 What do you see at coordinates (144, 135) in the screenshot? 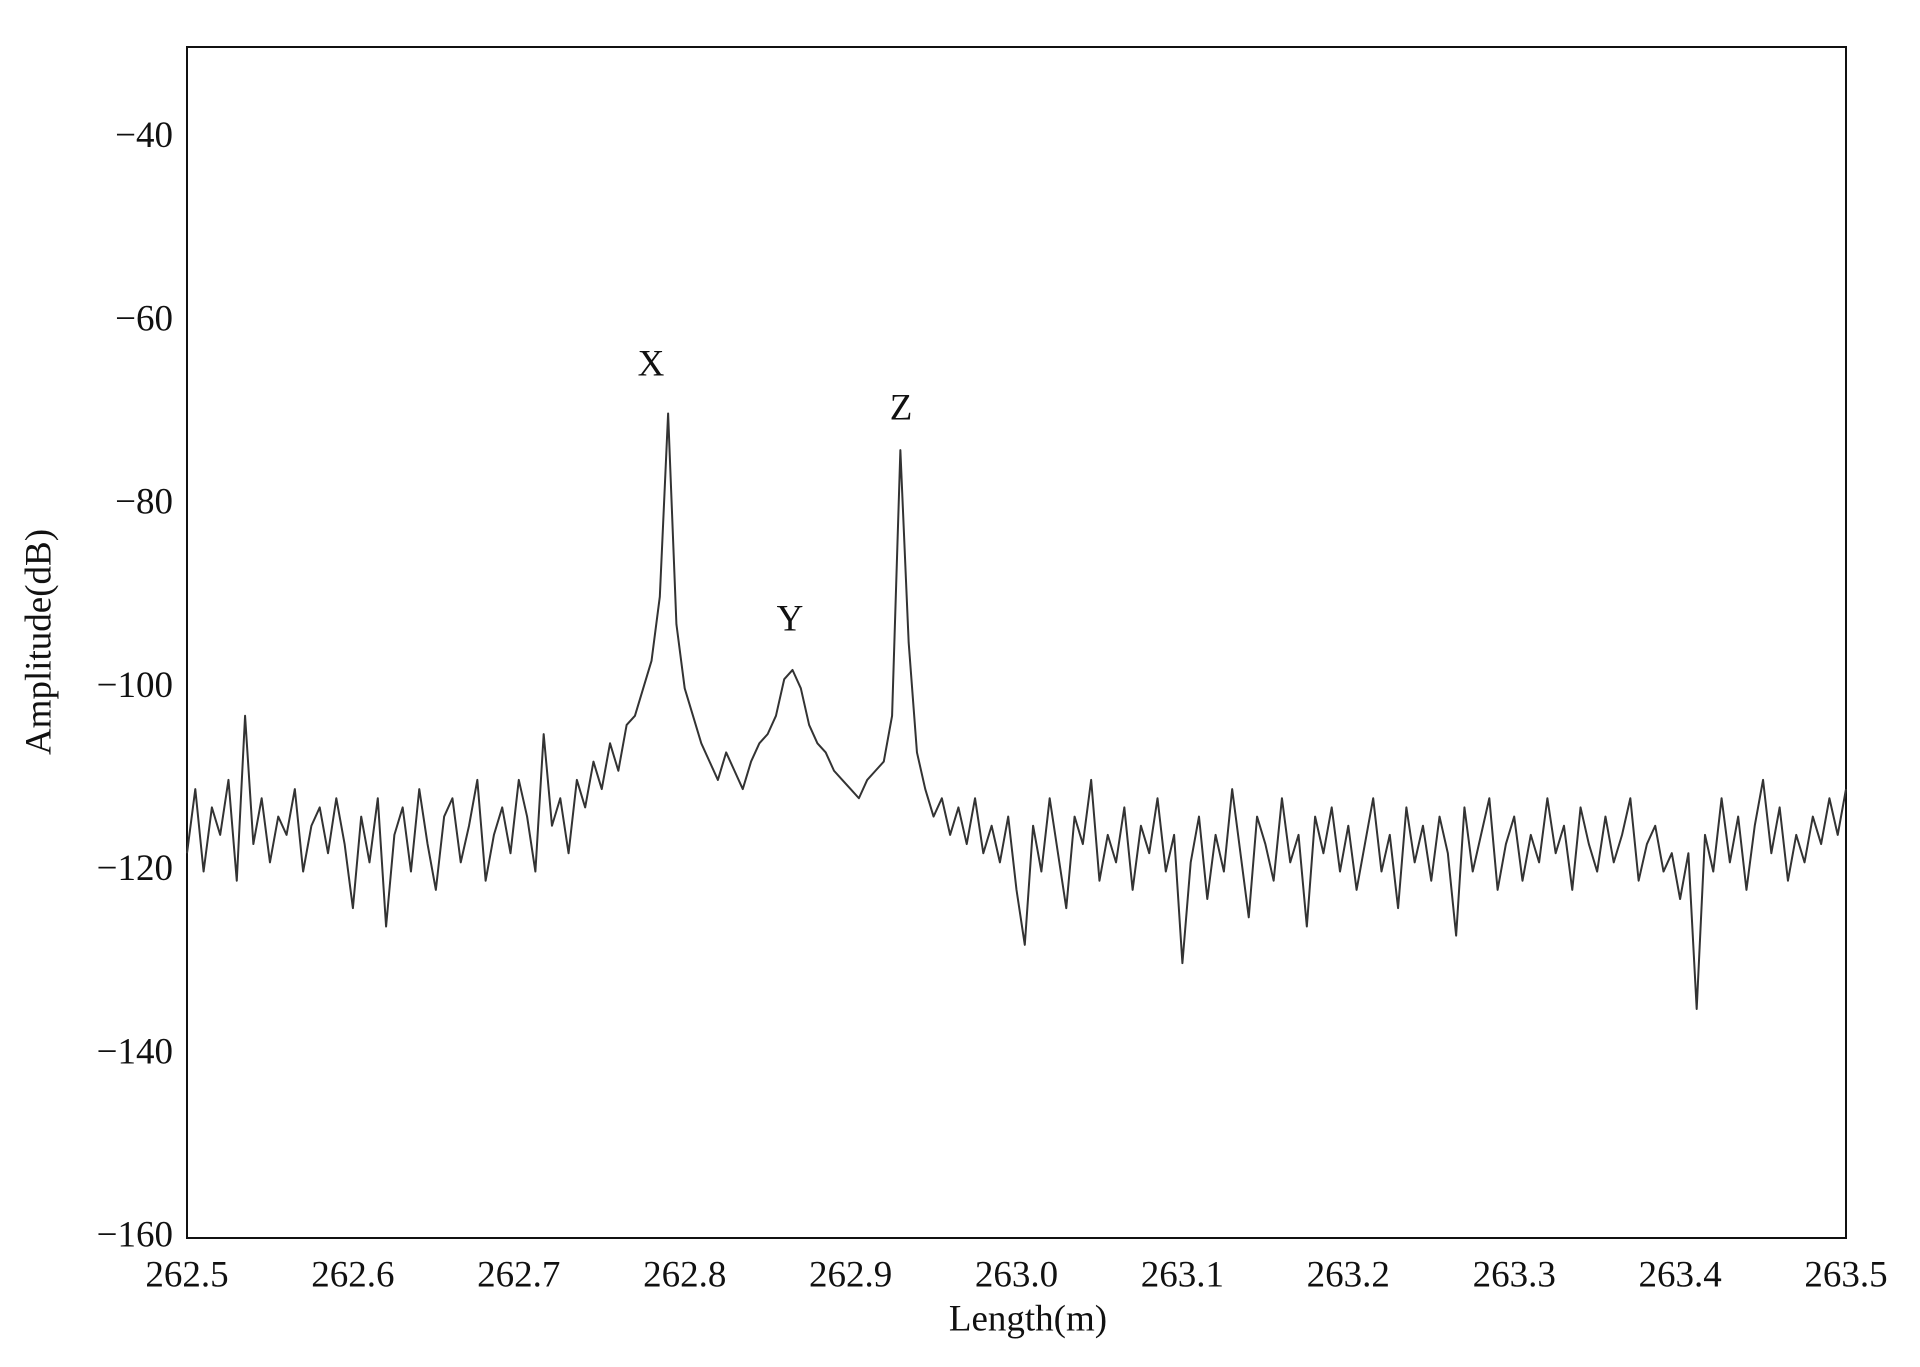
I see `y-tick-label: −40` at bounding box center [144, 135].